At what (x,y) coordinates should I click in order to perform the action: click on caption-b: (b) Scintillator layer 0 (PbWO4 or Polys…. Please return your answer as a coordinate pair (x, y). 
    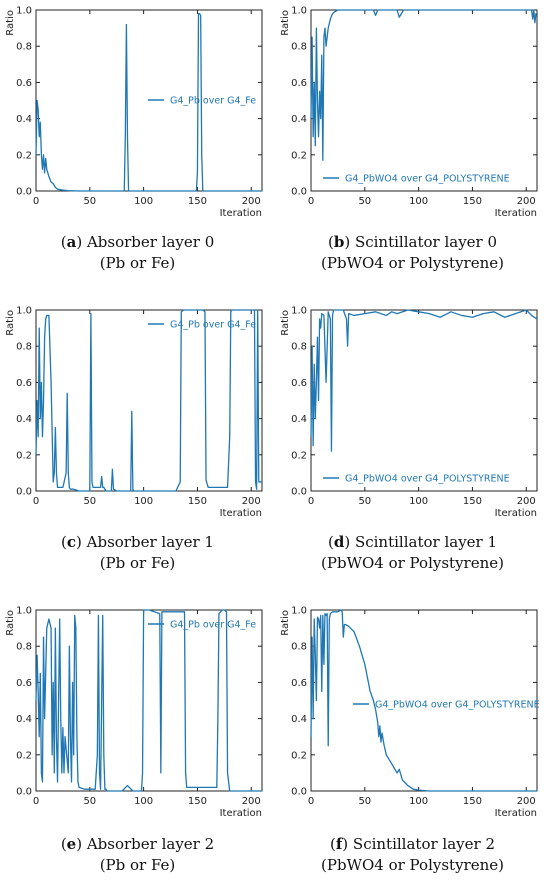
    Looking at the image, I should click on (412, 252).